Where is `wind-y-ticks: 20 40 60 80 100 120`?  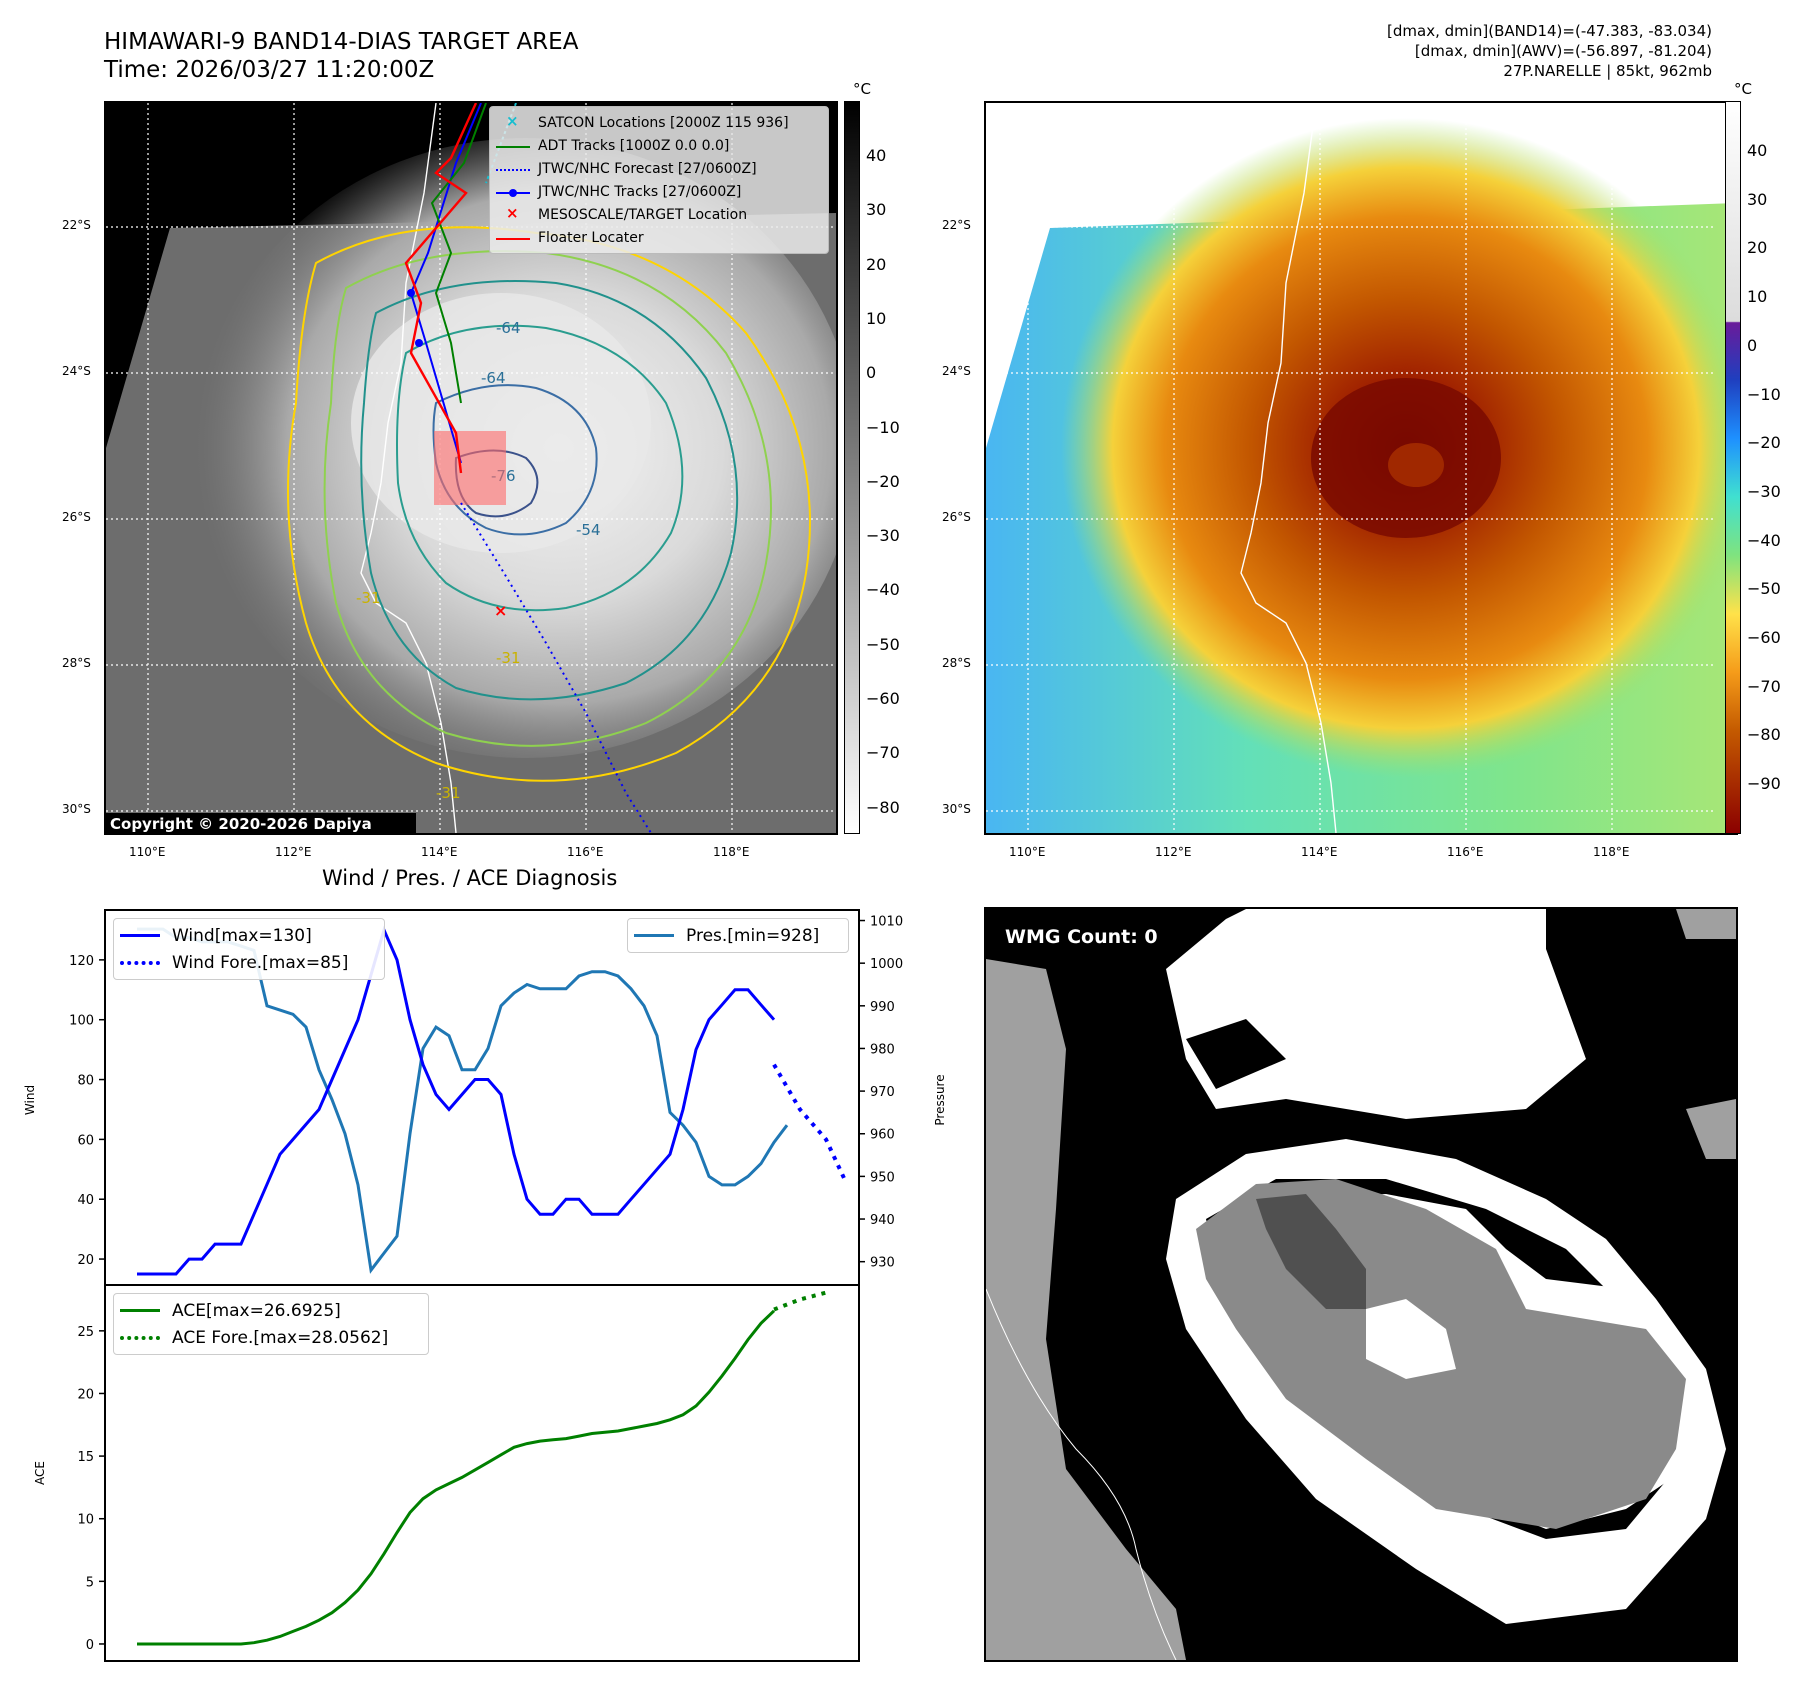
wind-y-ticks: 20 40 60 80 100 120 is located at coordinates (87, 1111).